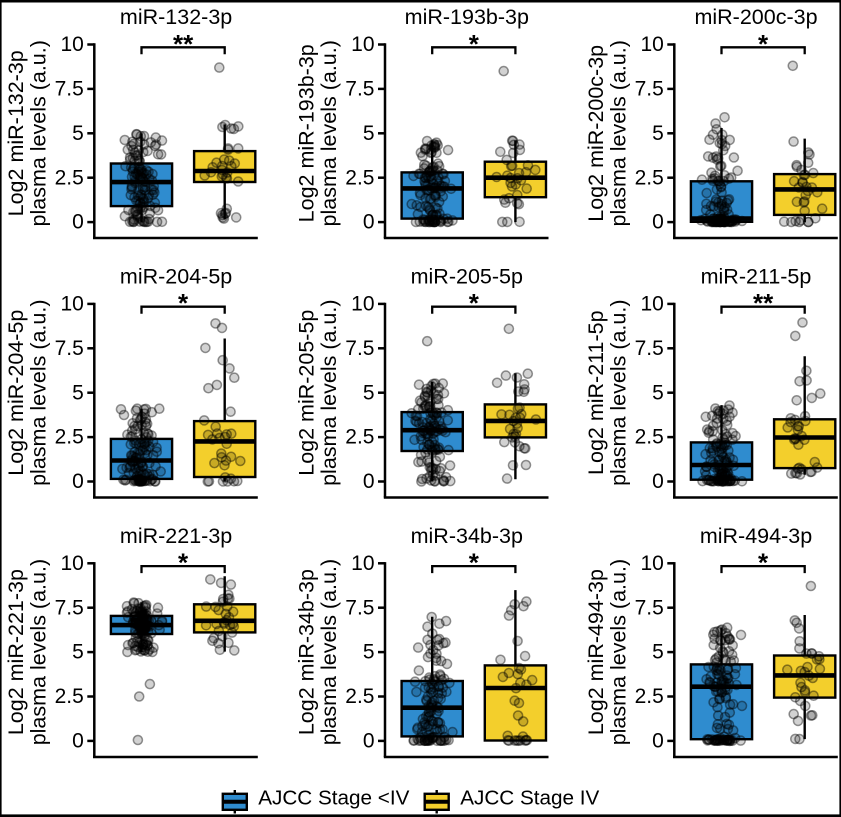  What do you see at coordinates (16, 652) in the screenshot?
I see `svg-text: Log2 miR-221-3p` at bounding box center [16, 652].